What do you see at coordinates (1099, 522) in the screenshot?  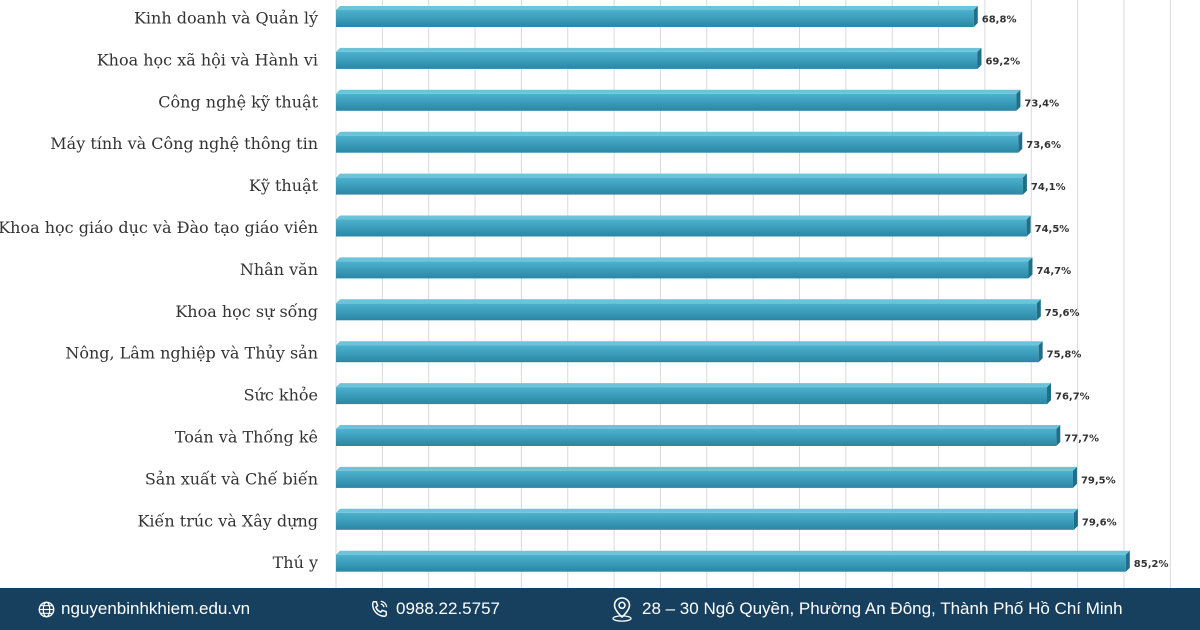 I see `value-label: 79,6%` at bounding box center [1099, 522].